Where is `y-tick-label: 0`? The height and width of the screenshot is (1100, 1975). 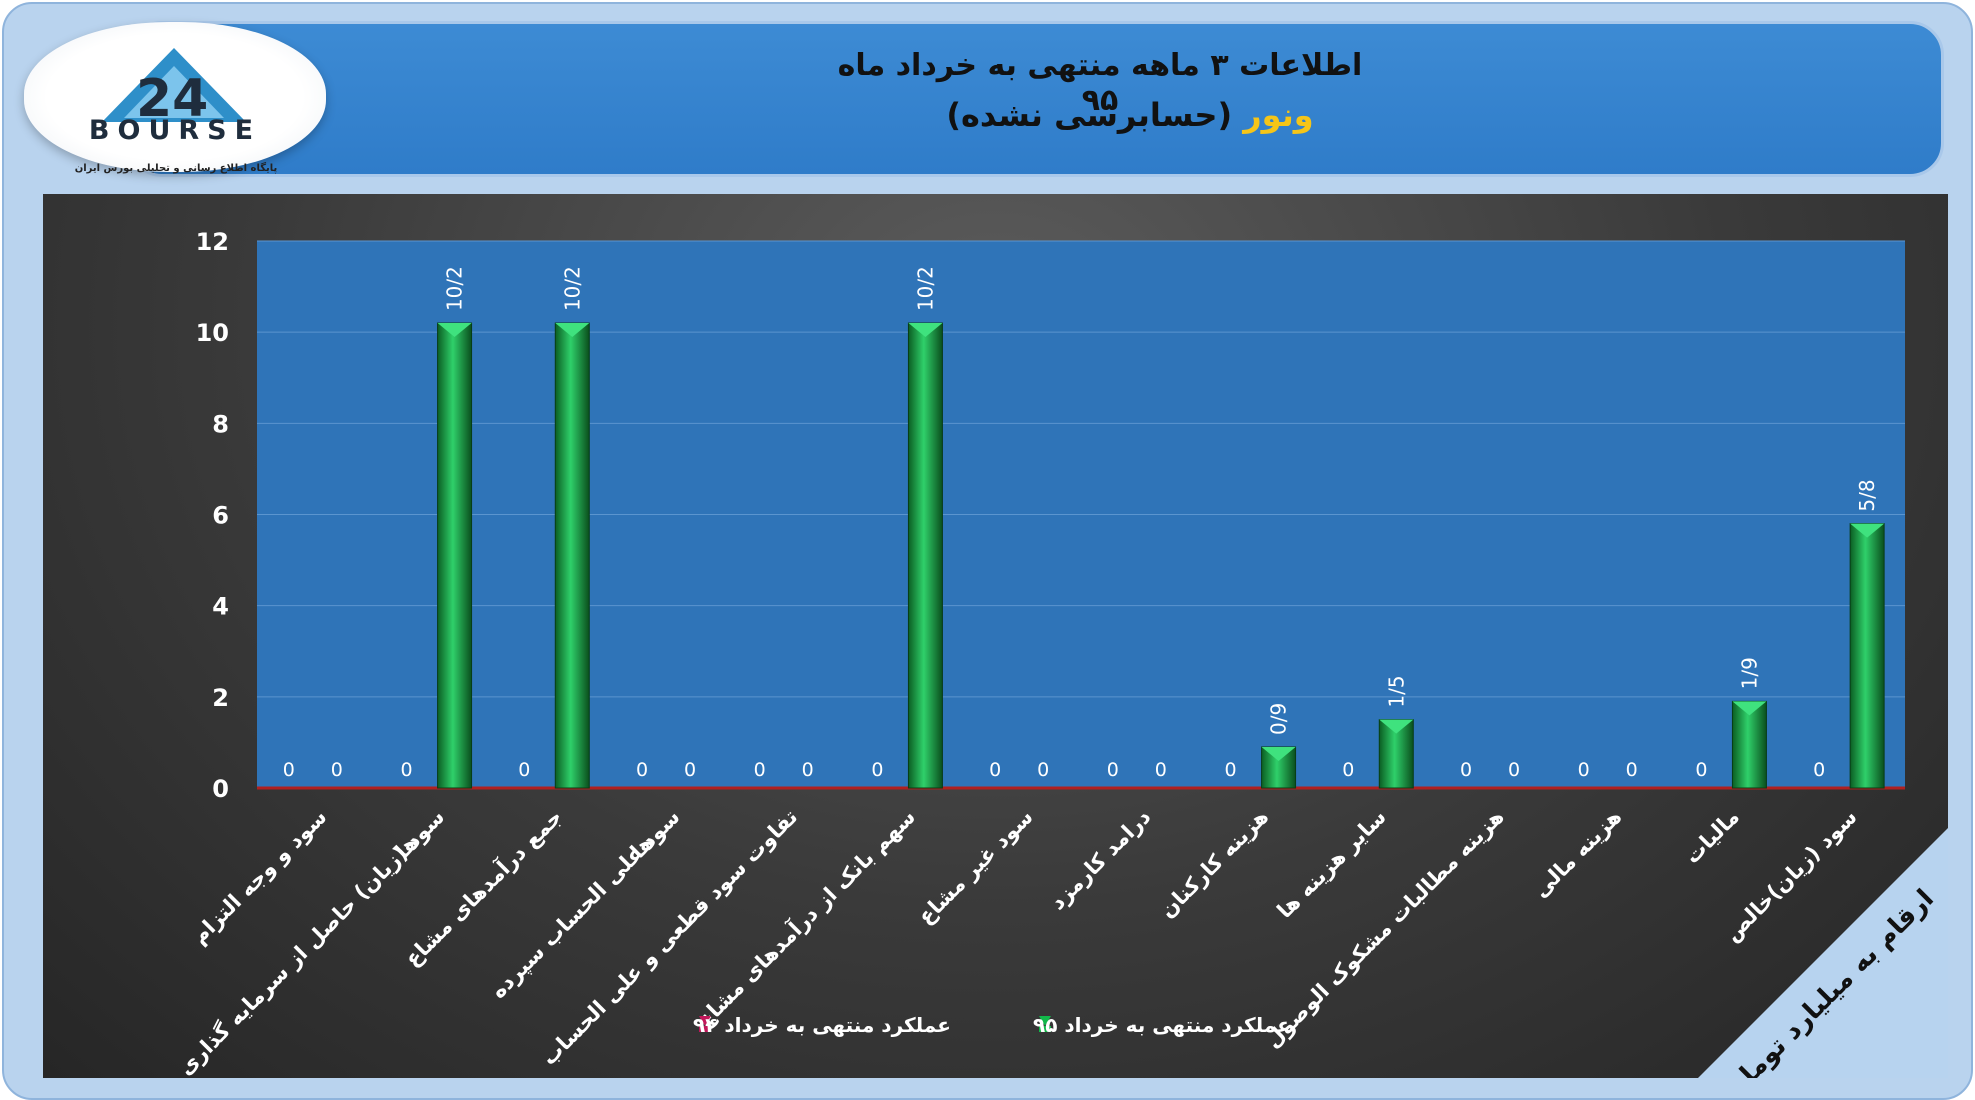
y-tick-label: 0 is located at coordinates (220, 789).